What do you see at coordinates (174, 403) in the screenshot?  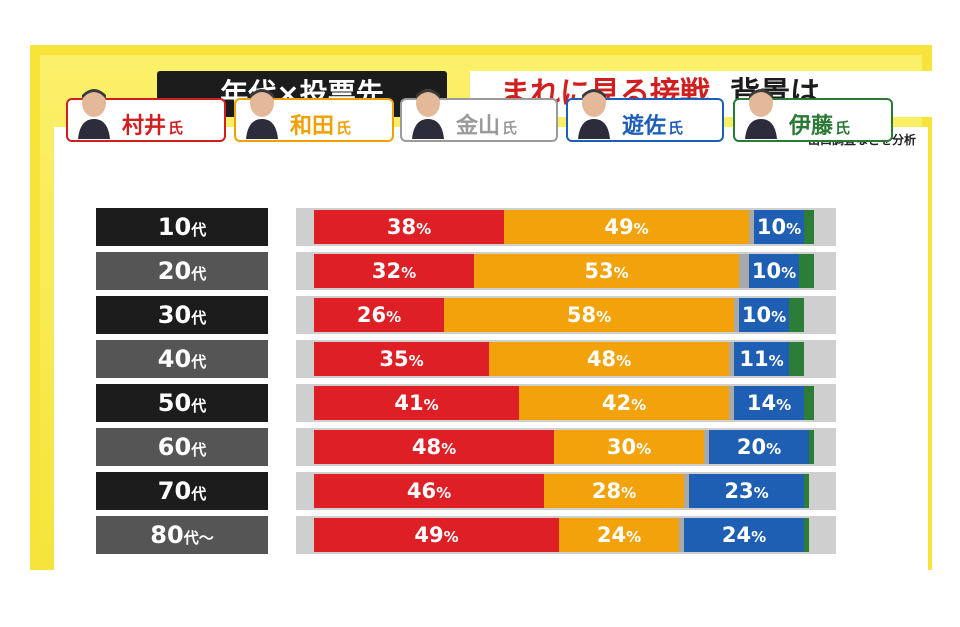 I see `age-number: 50` at bounding box center [174, 403].